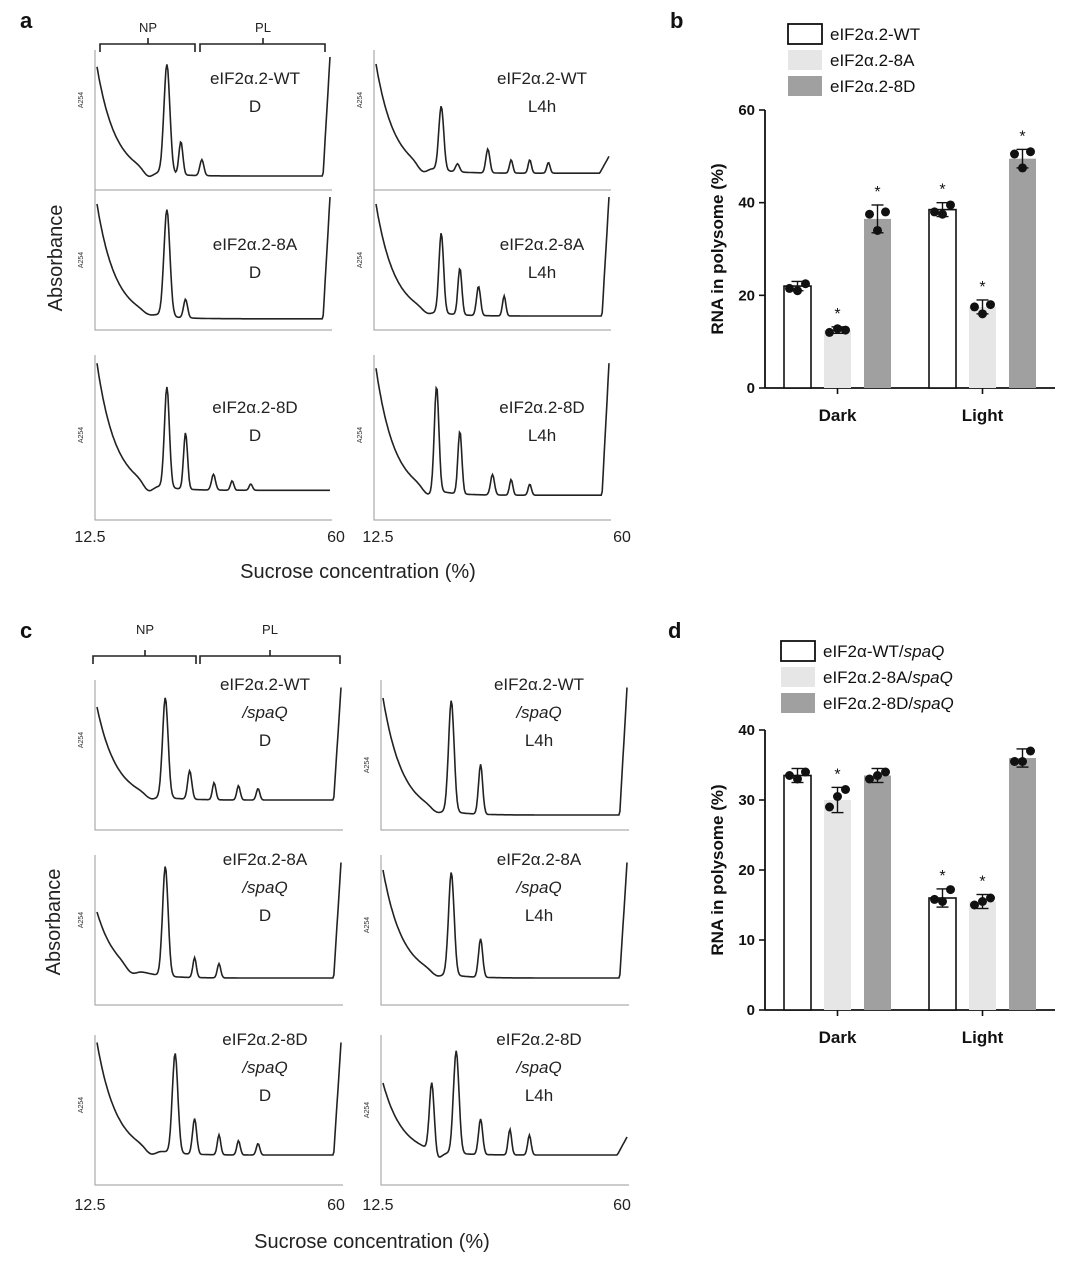 The width and height of the screenshot is (1080, 1261). What do you see at coordinates (26, 20) in the screenshot?
I see `panel-label-a: a` at bounding box center [26, 20].